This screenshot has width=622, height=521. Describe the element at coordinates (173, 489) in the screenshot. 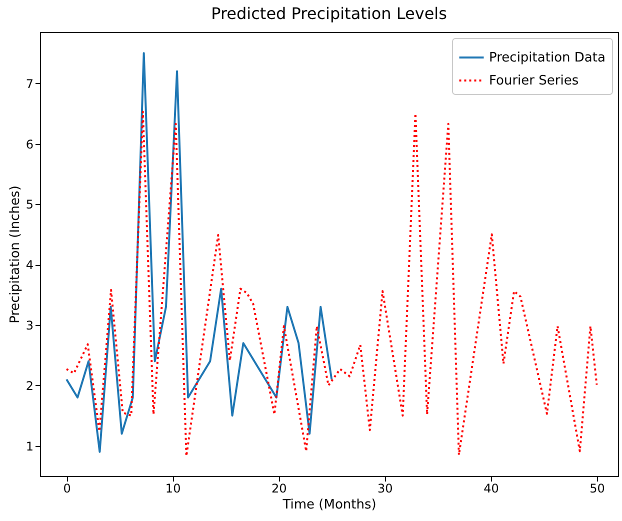

I see `x-tick-label: 10` at that location.